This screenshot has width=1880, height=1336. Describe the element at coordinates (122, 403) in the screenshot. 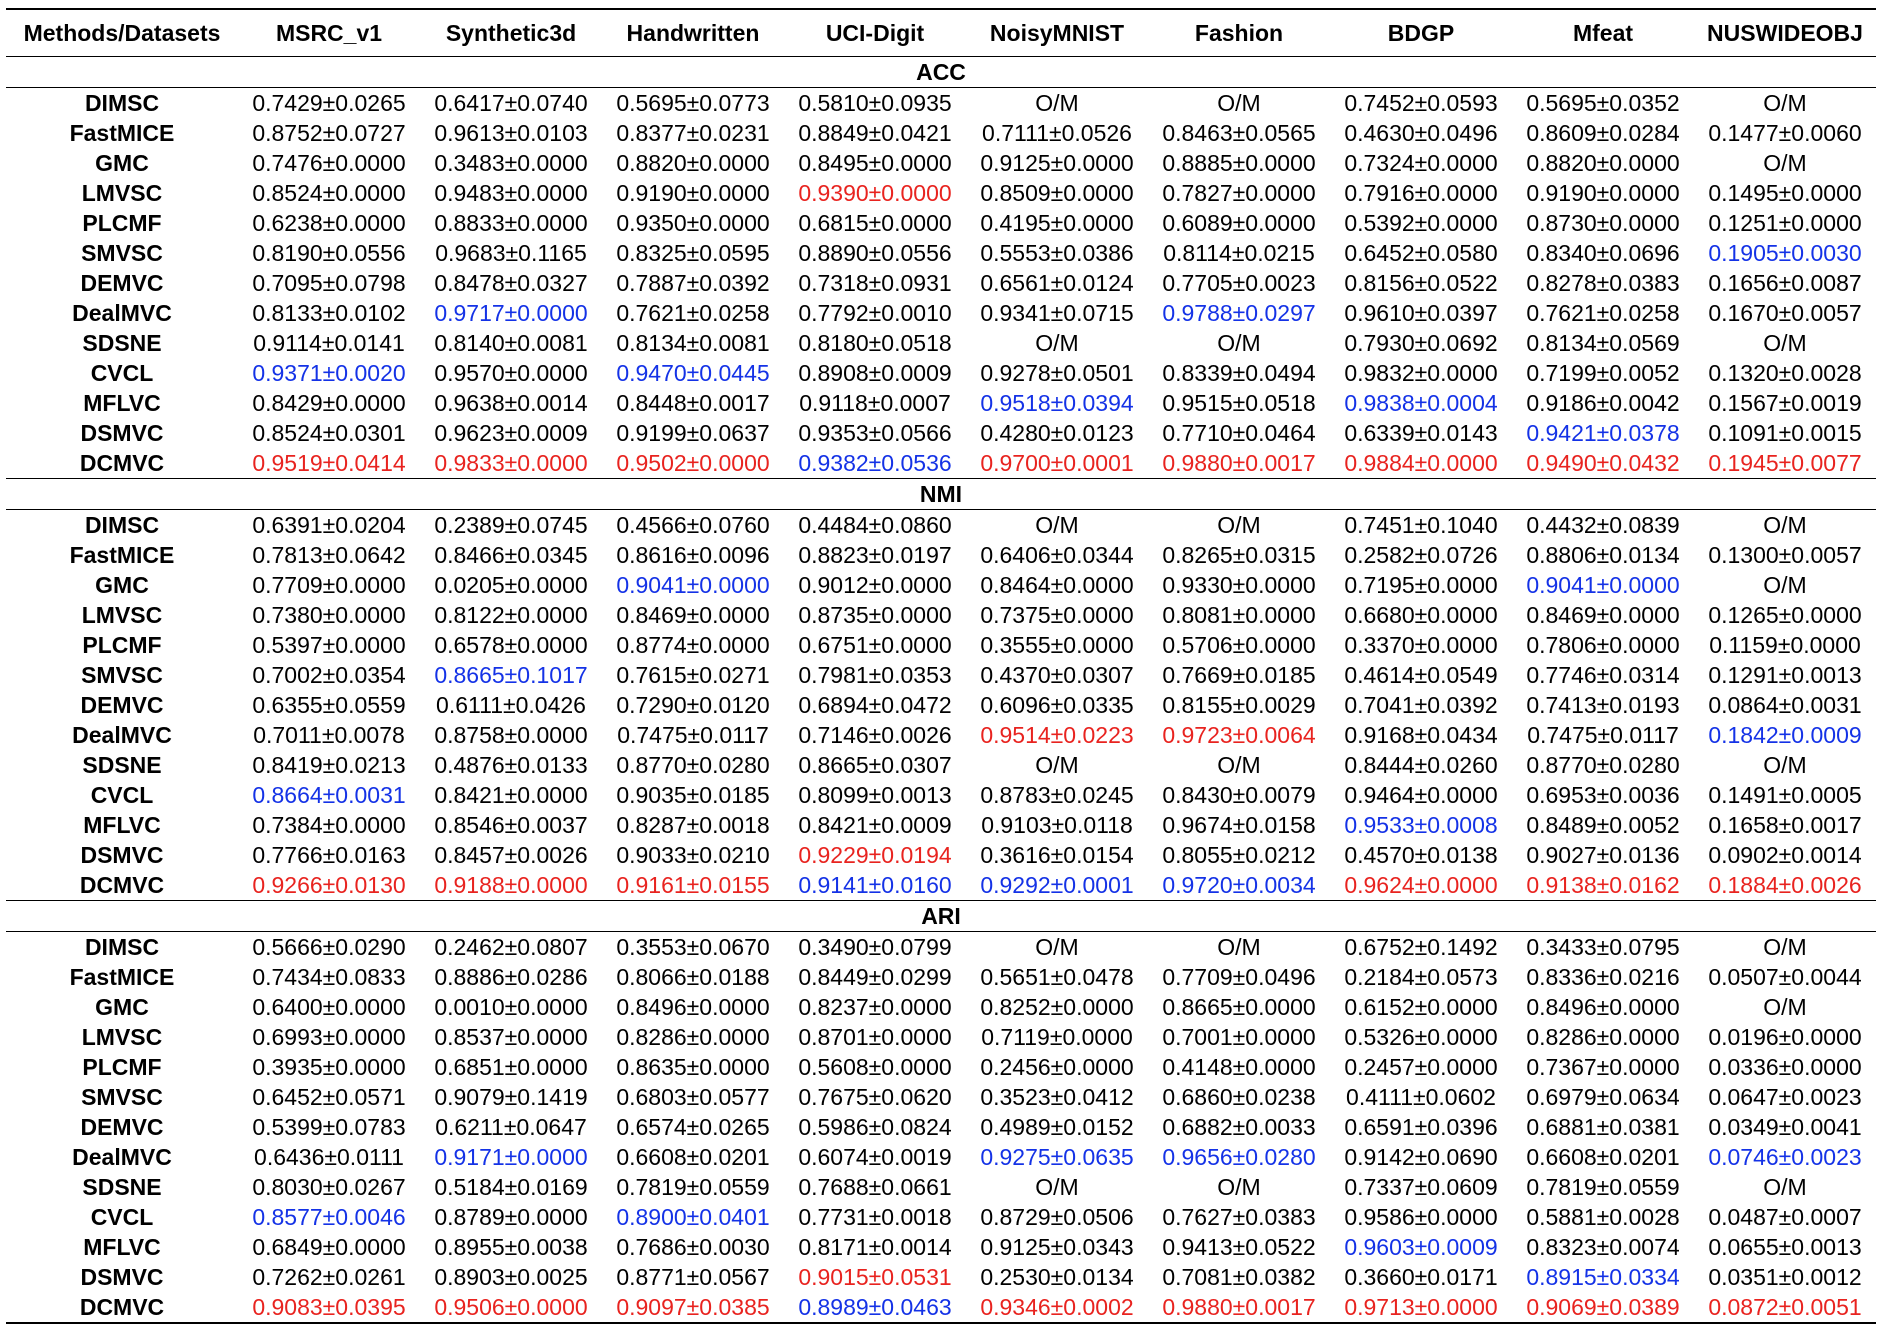

I see `method-name: MFLVC` at that location.